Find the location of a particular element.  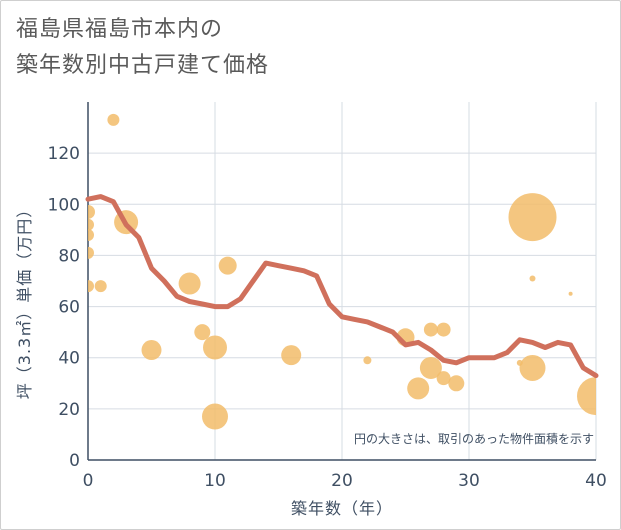

x-tick-label-40: 40 is located at coordinates (596, 481).